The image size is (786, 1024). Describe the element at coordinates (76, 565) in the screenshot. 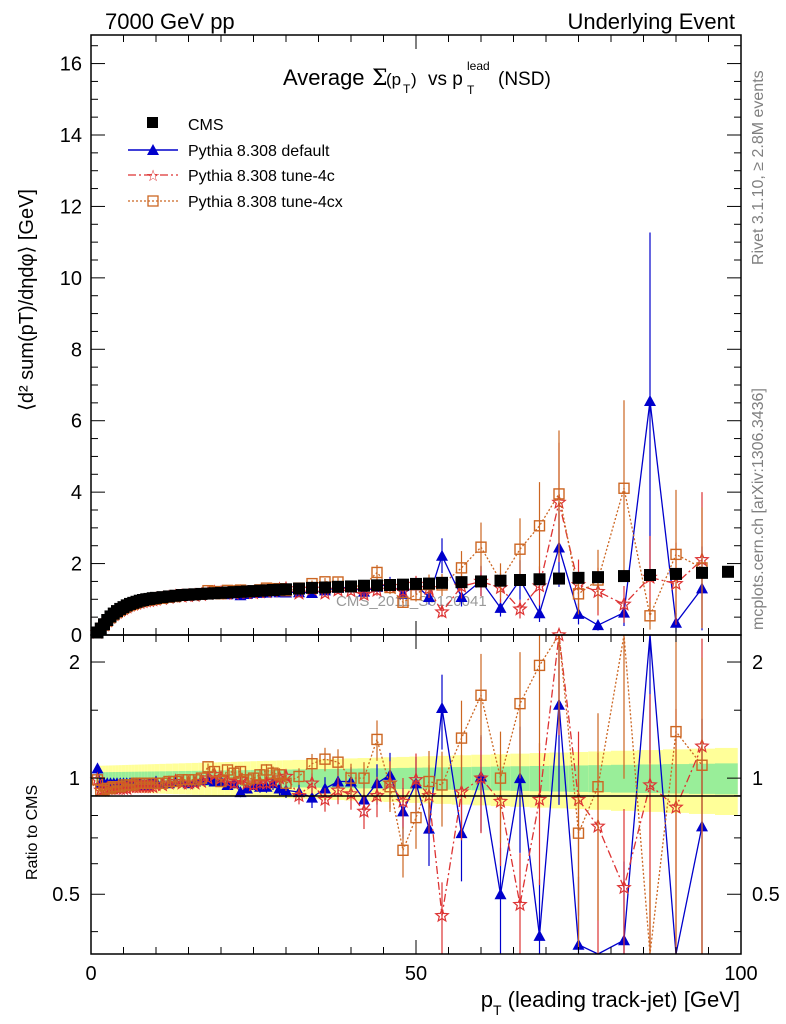

I see `y-tick-label-top: 2` at that location.